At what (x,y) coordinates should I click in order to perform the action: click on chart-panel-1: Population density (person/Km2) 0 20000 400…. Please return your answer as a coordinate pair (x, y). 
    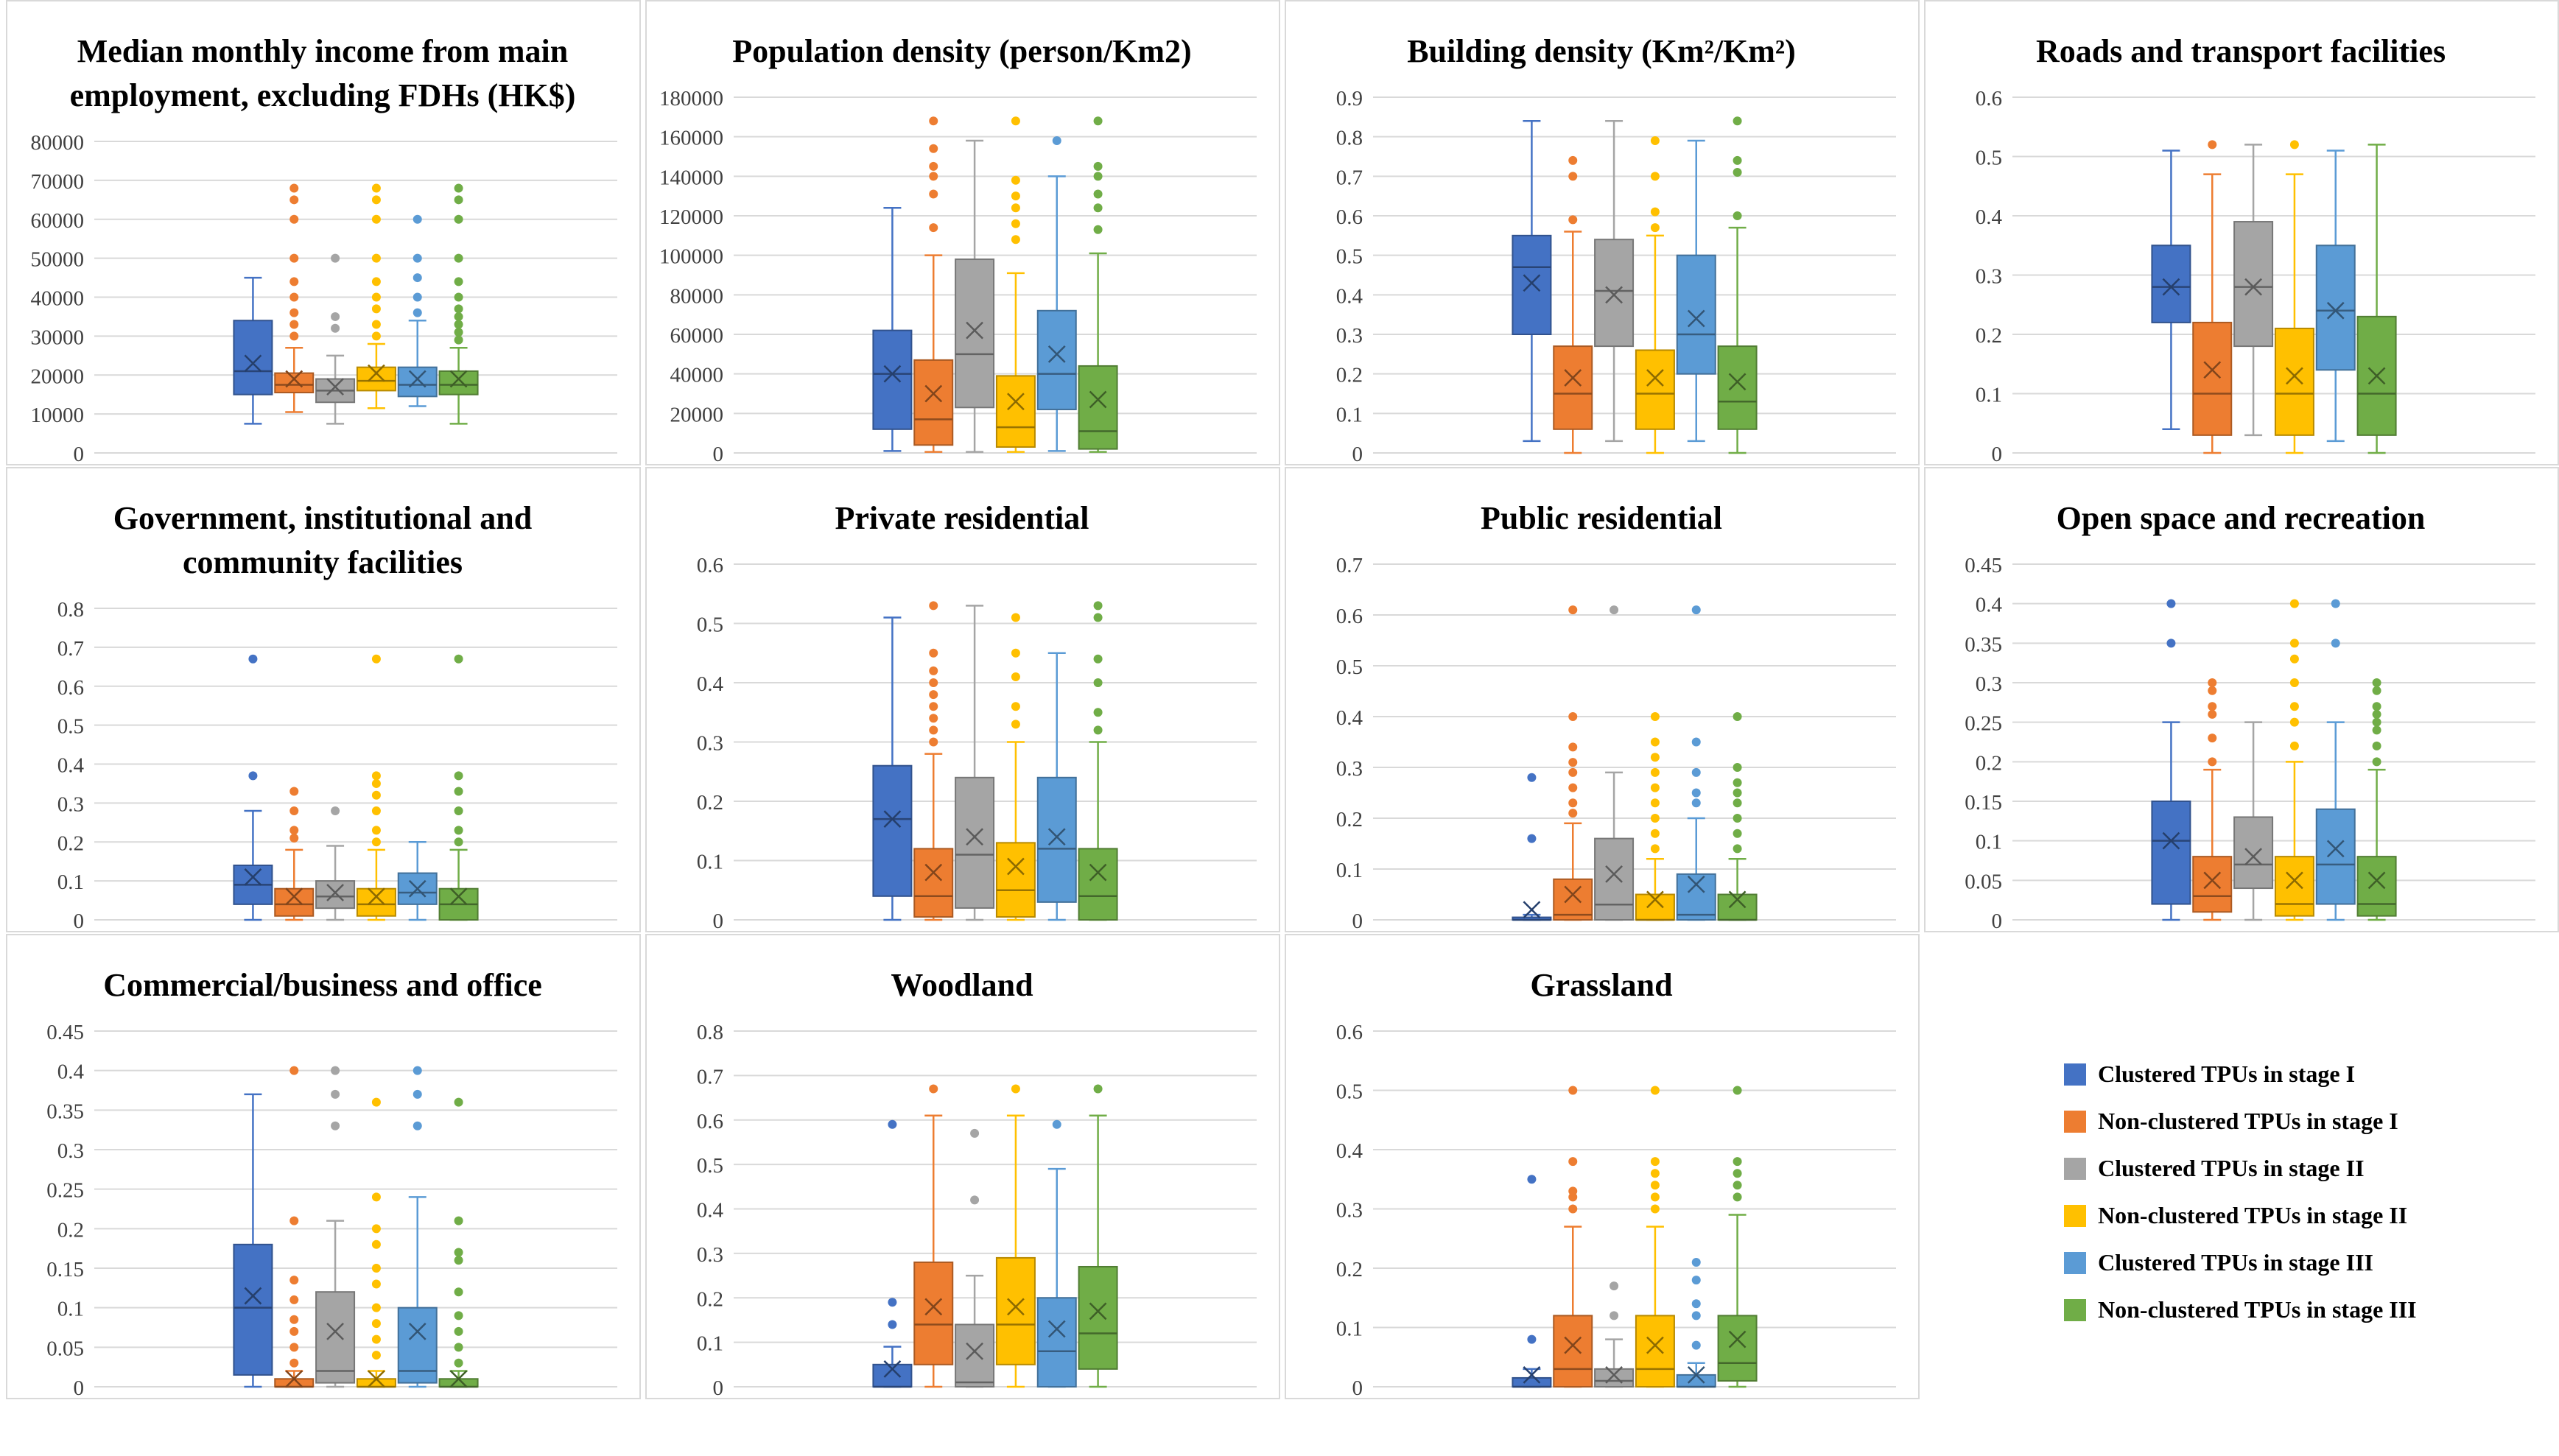
    Looking at the image, I should click on (962, 233).